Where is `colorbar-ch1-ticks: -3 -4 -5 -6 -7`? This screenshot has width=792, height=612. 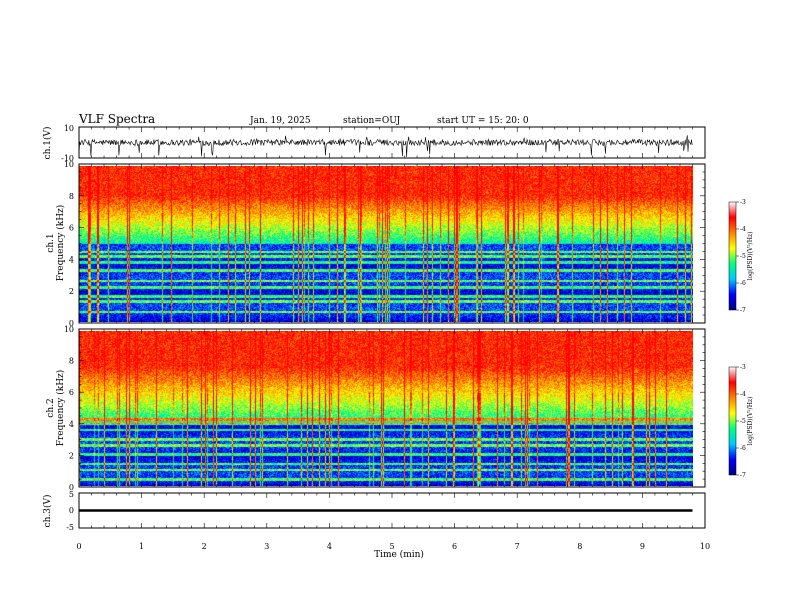 colorbar-ch1-ticks: -3 -4 -5 -6 -7 is located at coordinates (741, 256).